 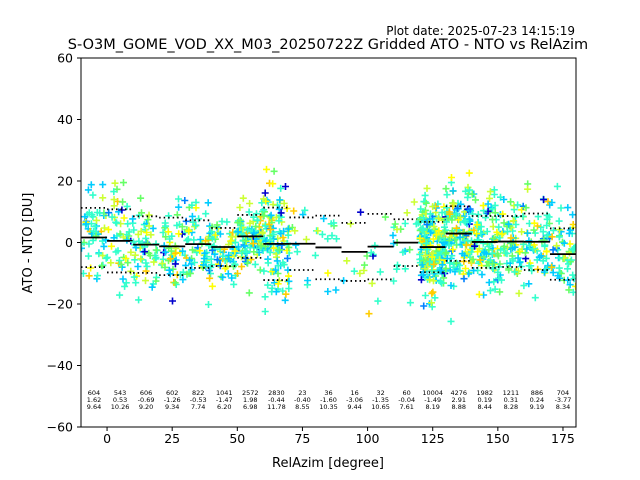 What do you see at coordinates (328, 393) in the screenshot?
I see `bin-stat-n: 36` at bounding box center [328, 393].